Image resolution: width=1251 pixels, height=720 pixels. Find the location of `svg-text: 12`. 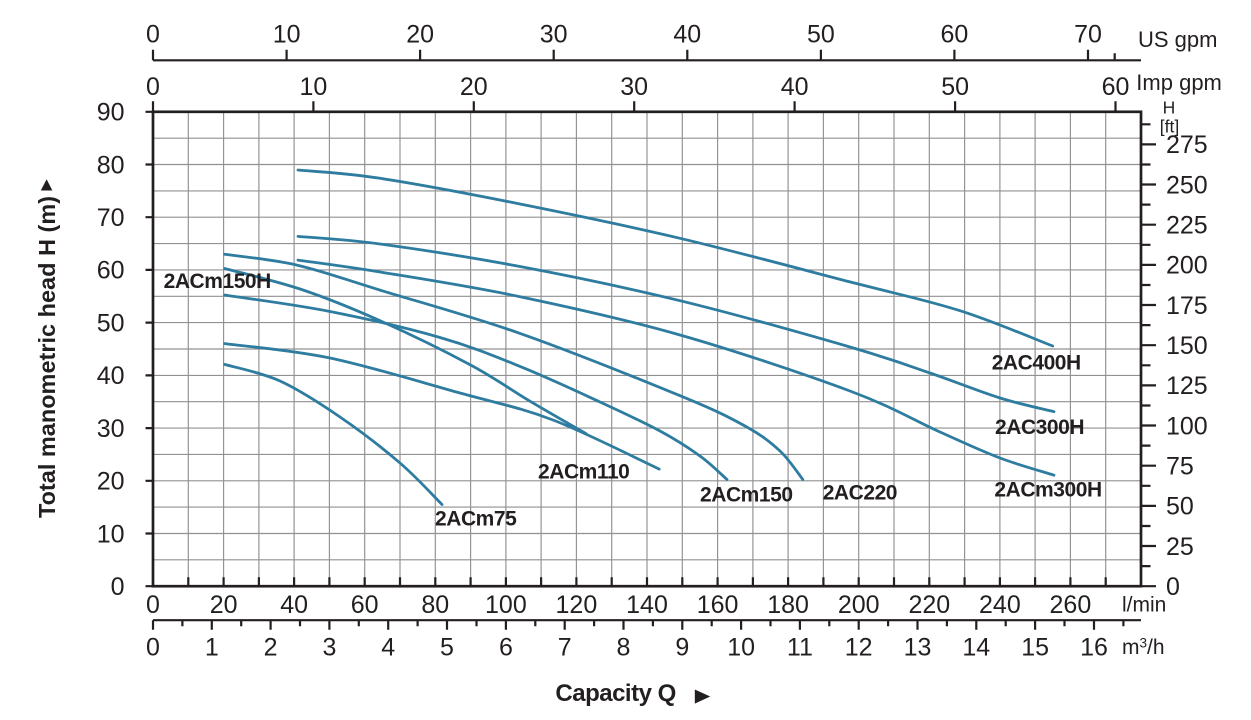

svg-text: 12 is located at coordinates (859, 647).